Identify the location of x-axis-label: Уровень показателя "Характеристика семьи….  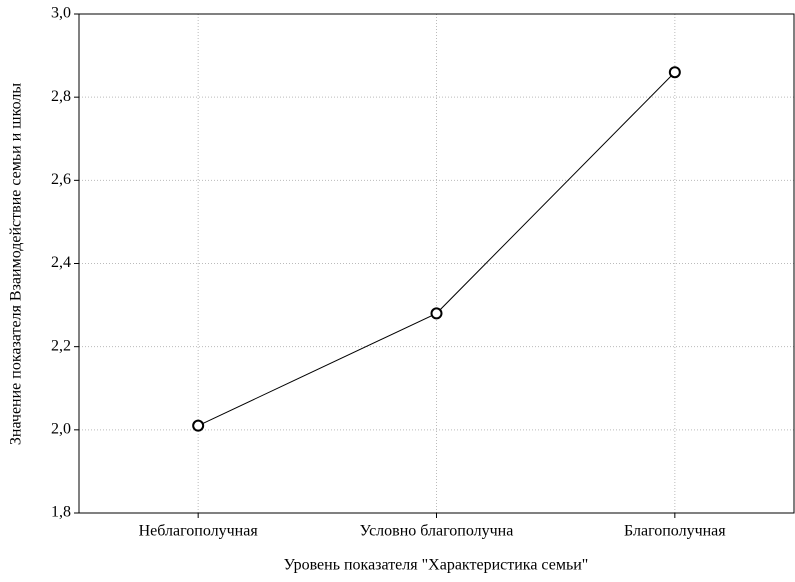
(436, 565).